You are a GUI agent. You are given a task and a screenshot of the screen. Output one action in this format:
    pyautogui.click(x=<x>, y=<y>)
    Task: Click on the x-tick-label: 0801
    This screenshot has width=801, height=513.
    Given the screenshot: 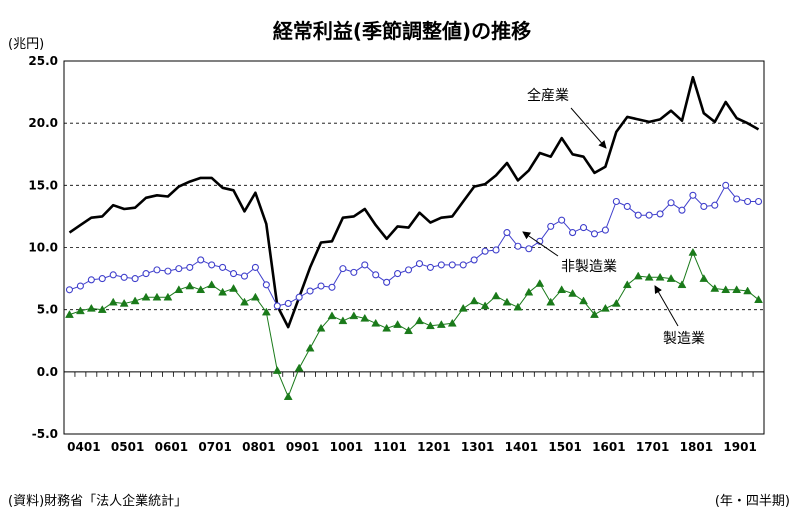 What is the action you would take?
    pyautogui.click(x=258, y=447)
    